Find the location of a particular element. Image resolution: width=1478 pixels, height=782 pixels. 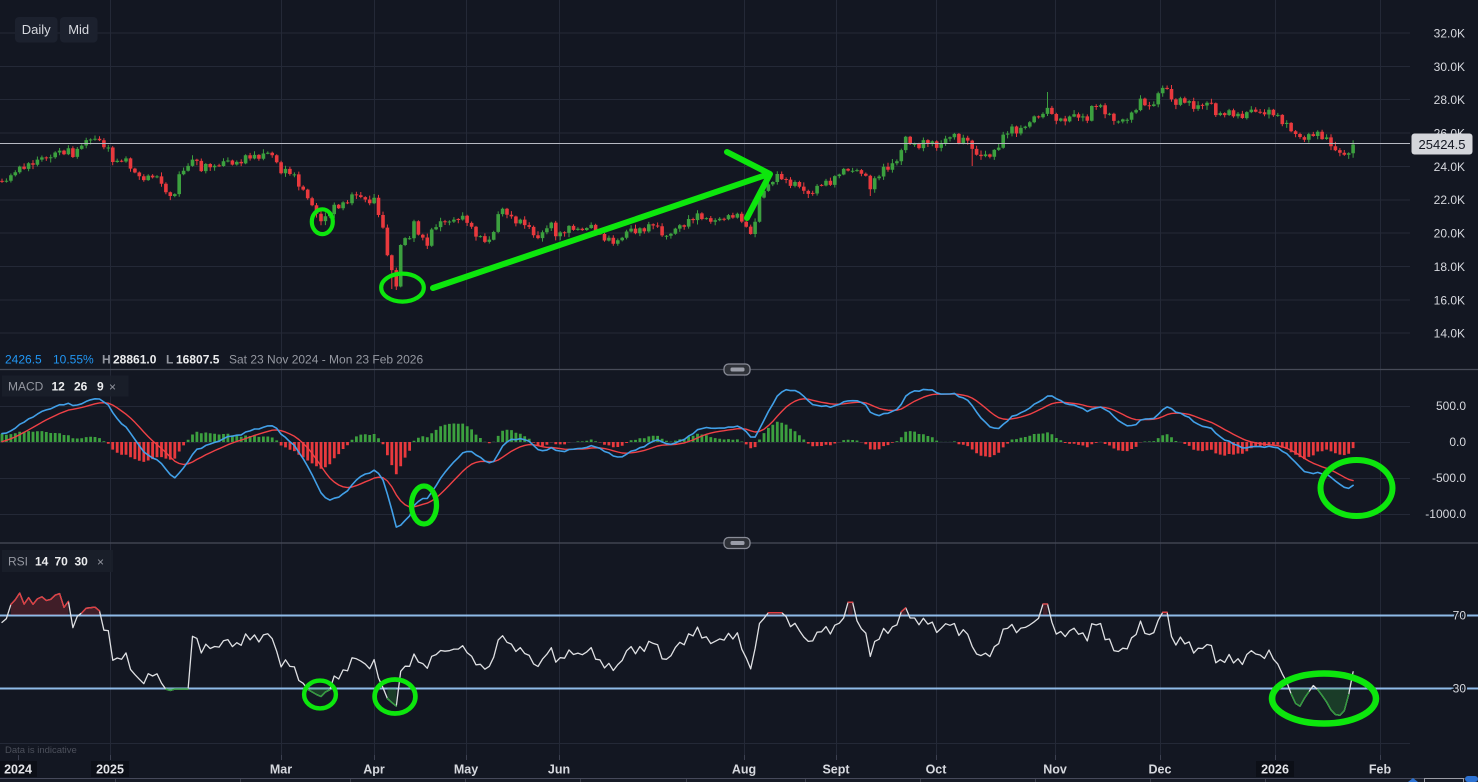

svg-text: Sept is located at coordinates (836, 770).